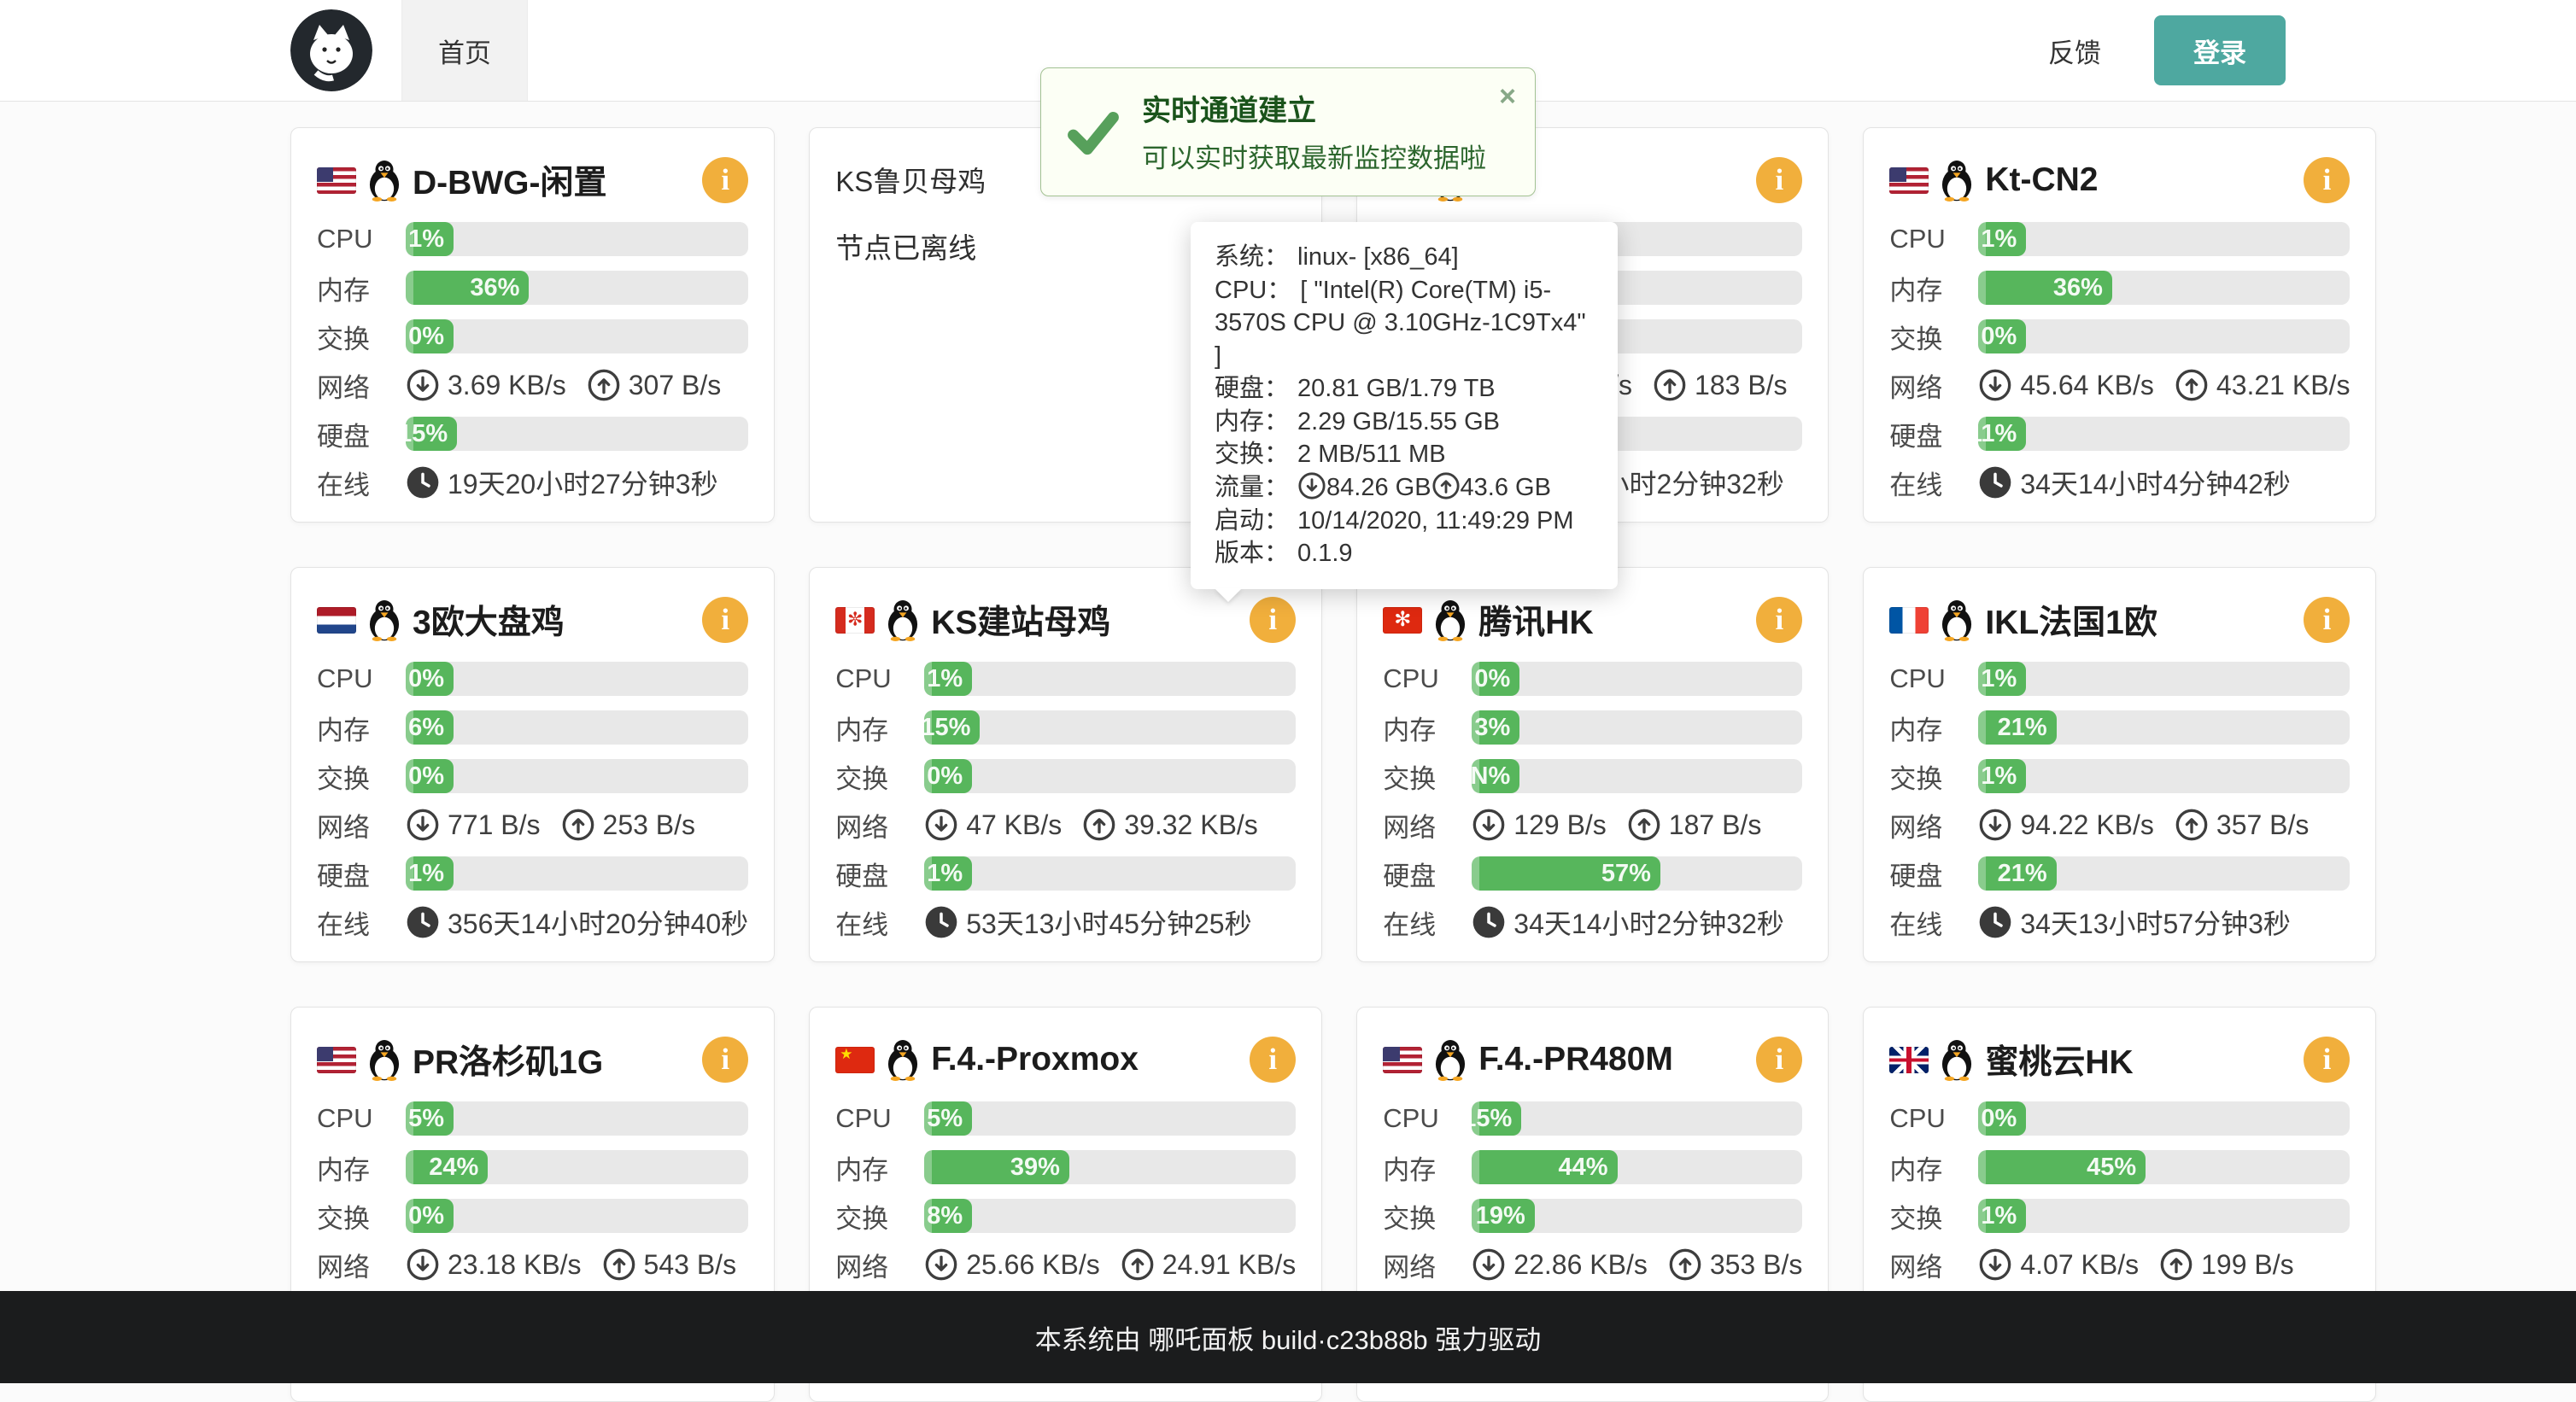 The image size is (2576, 1402). What do you see at coordinates (2002, 776) in the screenshot?
I see `swap-badge: 1%` at bounding box center [2002, 776].